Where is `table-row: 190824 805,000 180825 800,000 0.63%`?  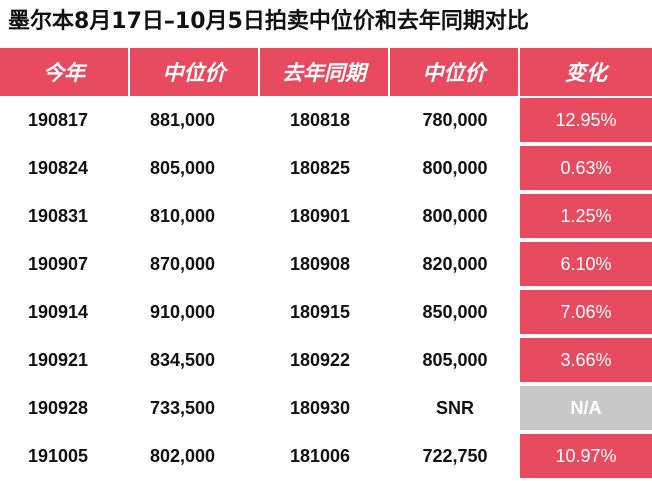 table-row: 190824 805,000 180825 800,000 0.63% is located at coordinates (326, 168).